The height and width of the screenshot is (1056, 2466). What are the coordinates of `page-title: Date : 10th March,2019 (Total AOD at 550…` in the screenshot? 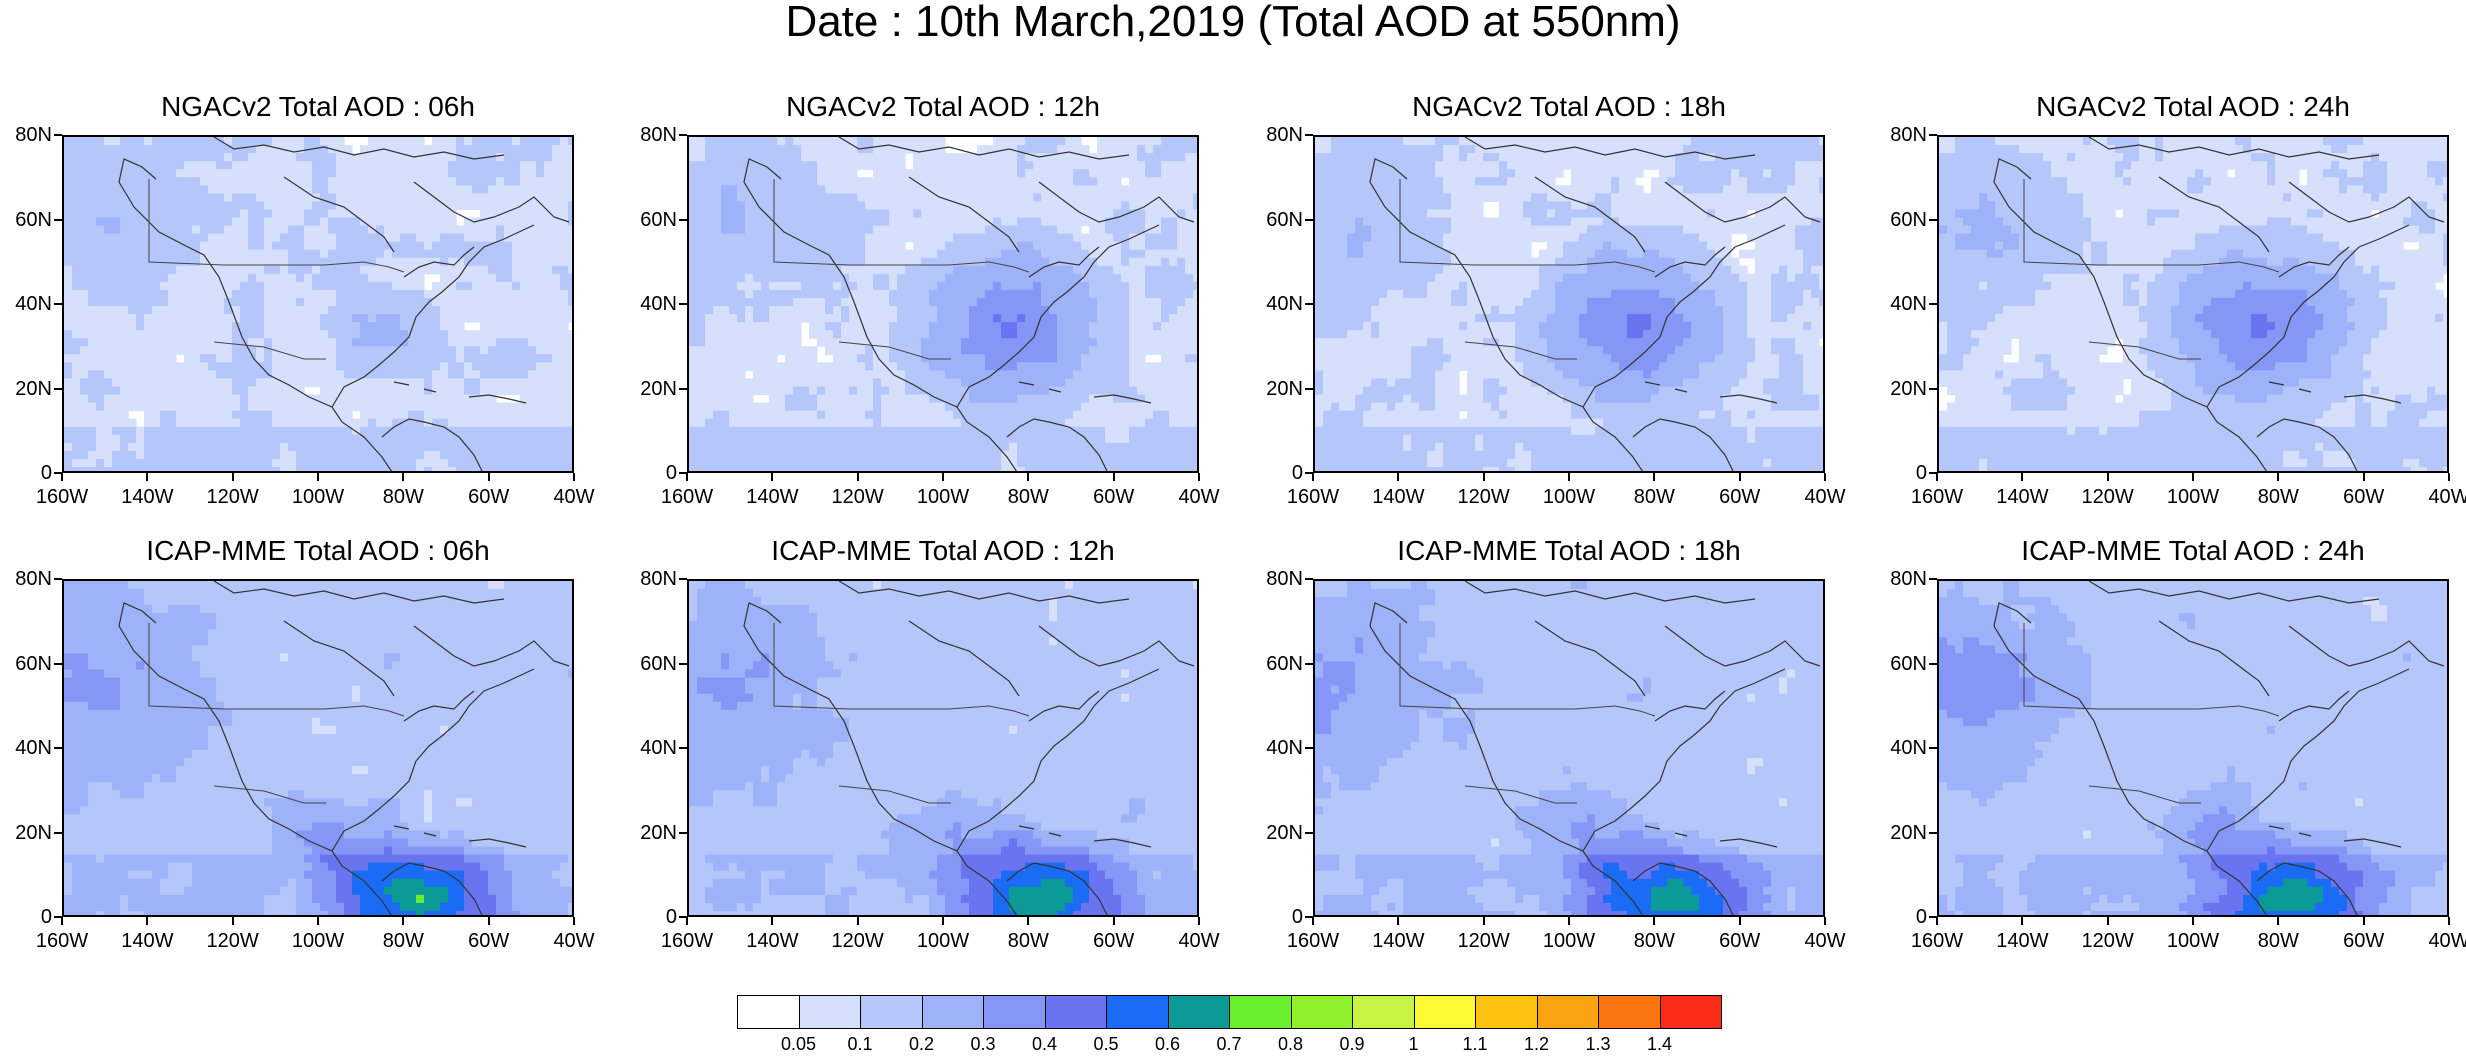 It's located at (1233, 22).